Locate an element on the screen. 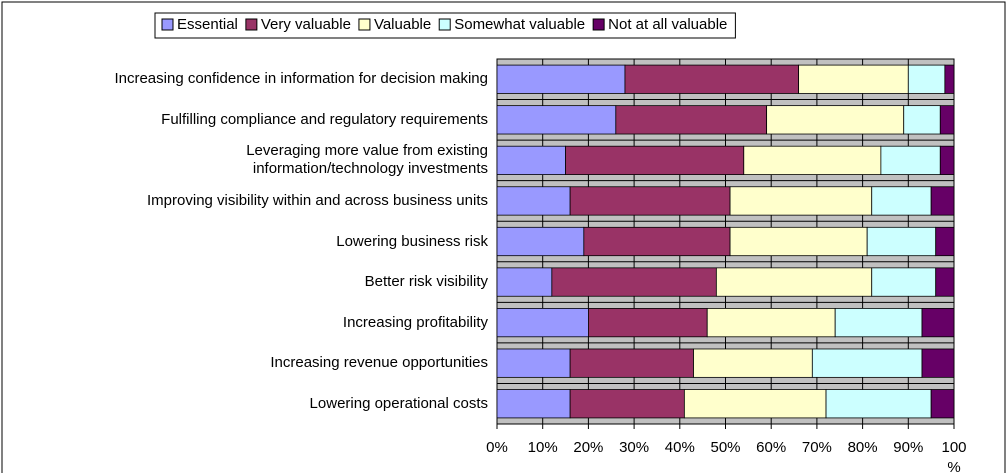  legend-label: Somewhat valuable is located at coordinates (519, 24).